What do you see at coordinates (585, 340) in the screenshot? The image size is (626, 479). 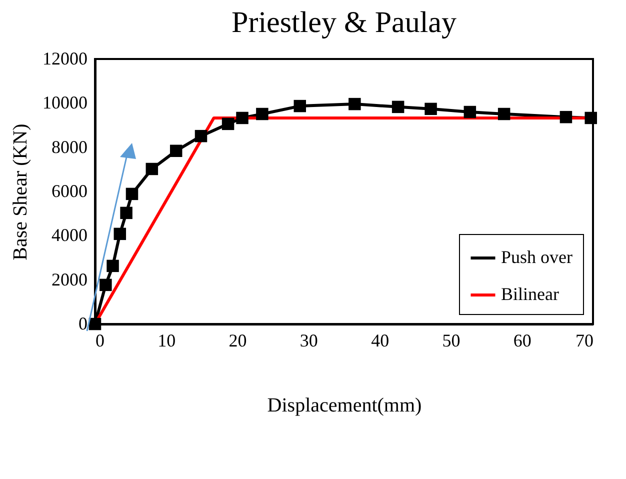 I see `x-tick-label: 70` at bounding box center [585, 340].